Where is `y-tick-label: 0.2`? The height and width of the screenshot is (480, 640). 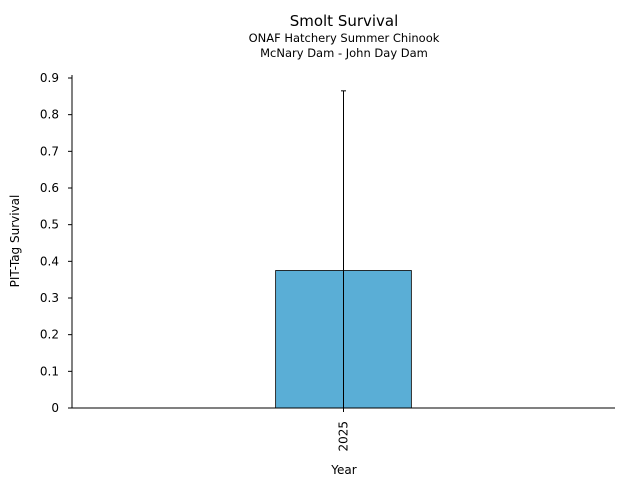
y-tick-label: 0.2 is located at coordinates (49, 335).